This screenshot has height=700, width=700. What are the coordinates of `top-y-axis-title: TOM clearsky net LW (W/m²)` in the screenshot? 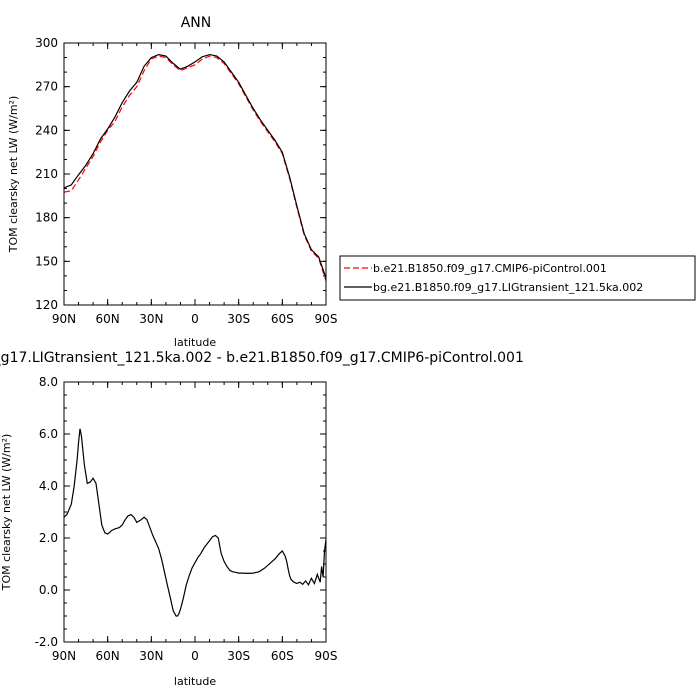 It's located at (13, 175).